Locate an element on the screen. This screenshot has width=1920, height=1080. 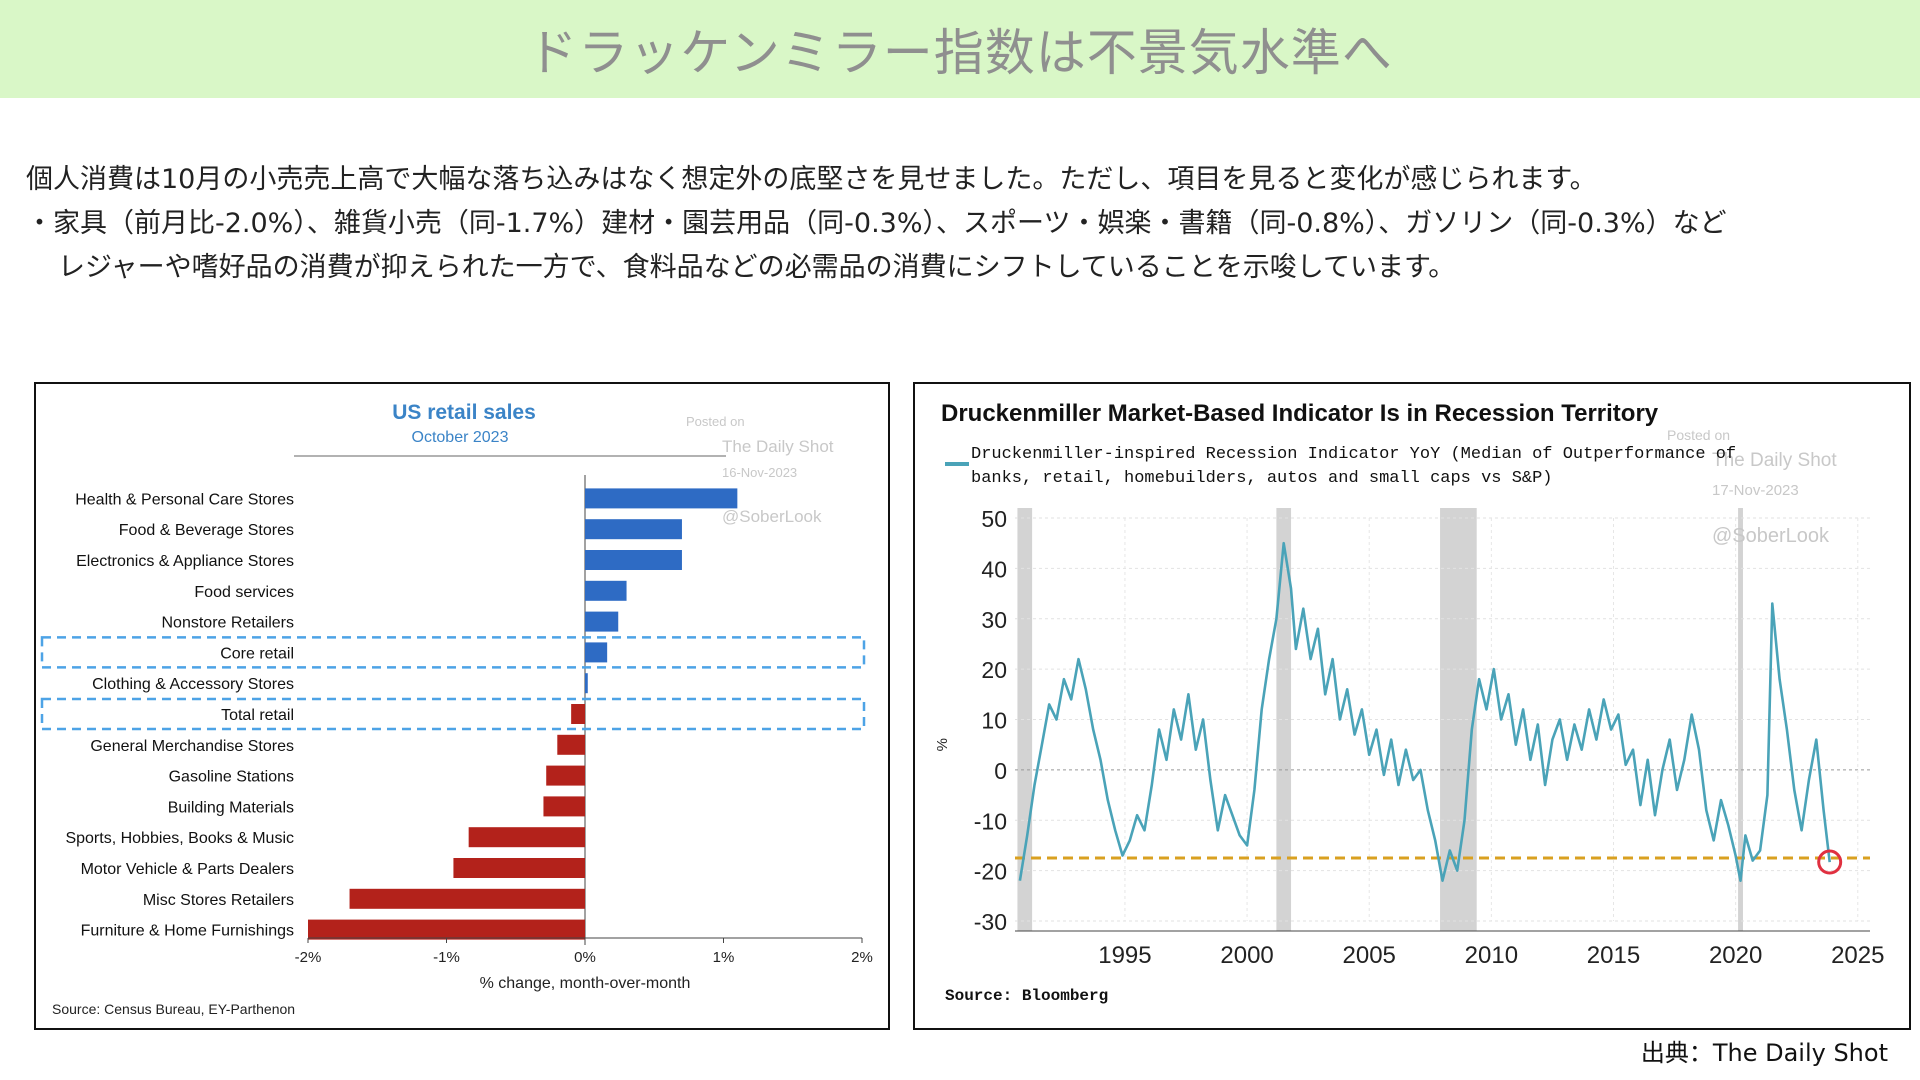
category-label: Furniture & Home Furnishings is located at coordinates (187, 931).